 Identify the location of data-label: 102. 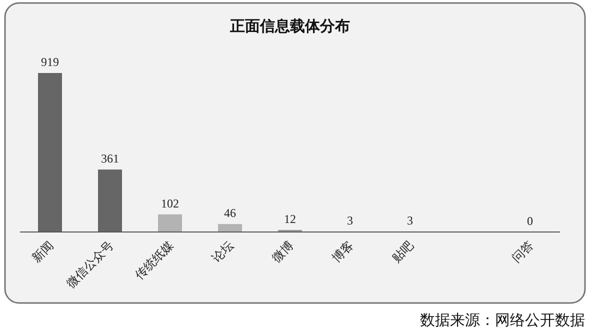
(170, 203).